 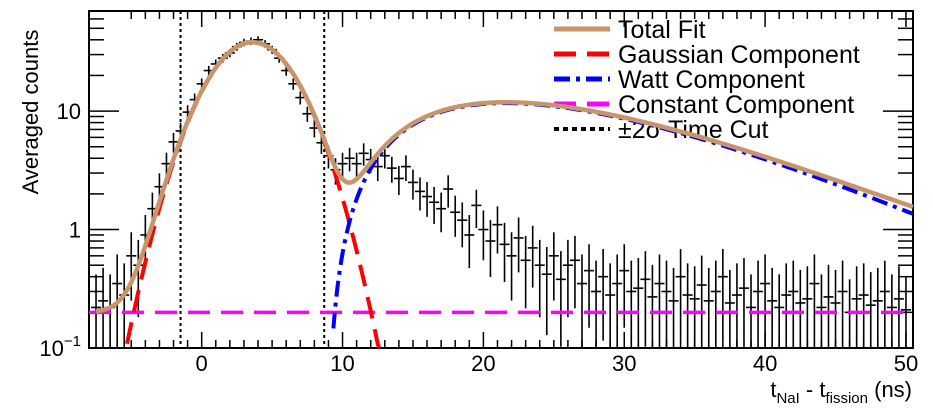 I want to click on legend-item: Watt Component, so click(x=679, y=80).